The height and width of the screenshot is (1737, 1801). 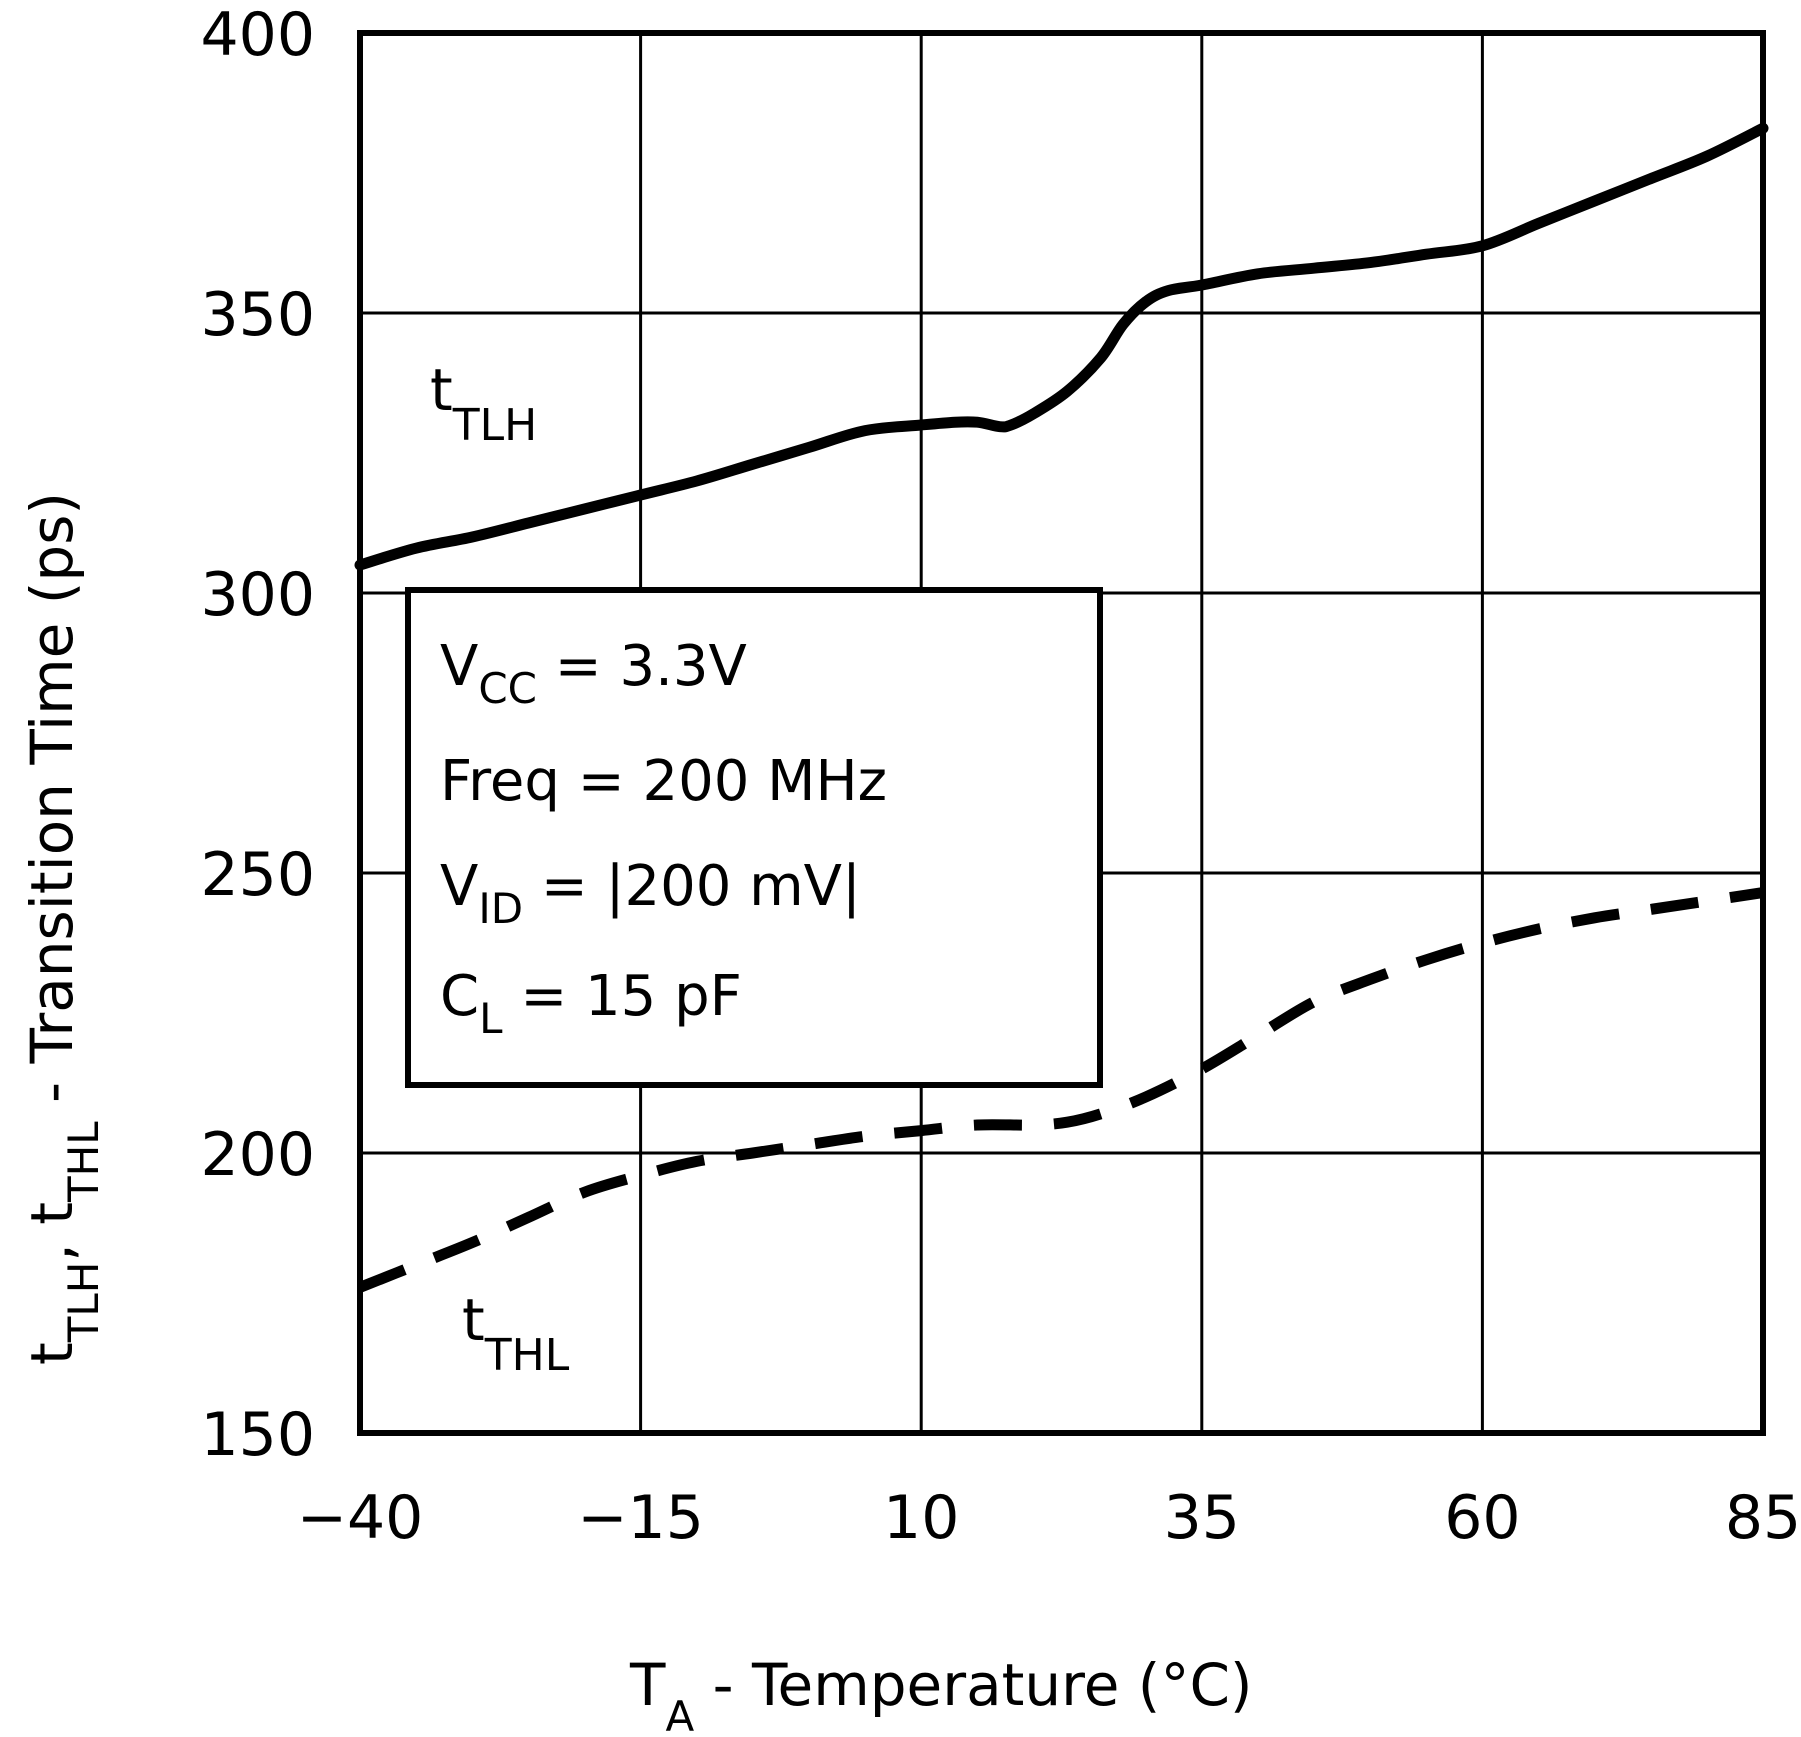 I want to click on y-tick-label: 350, so click(x=257, y=315).